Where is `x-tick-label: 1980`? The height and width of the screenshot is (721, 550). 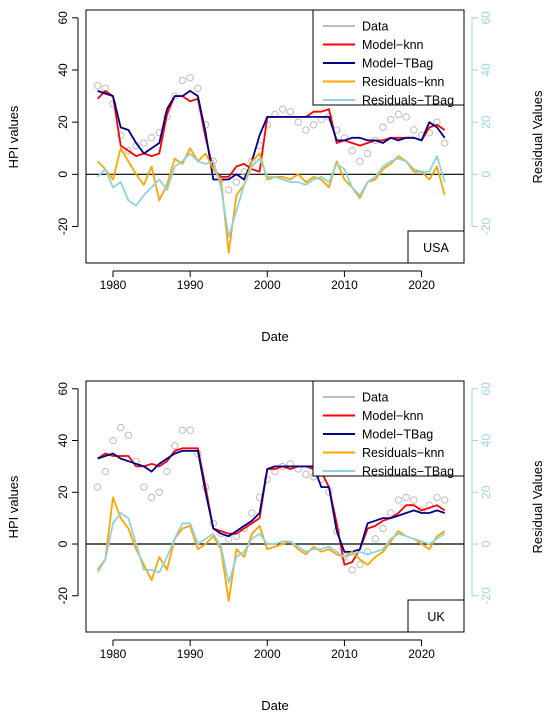
x-tick-label: 1980 is located at coordinates (113, 285).